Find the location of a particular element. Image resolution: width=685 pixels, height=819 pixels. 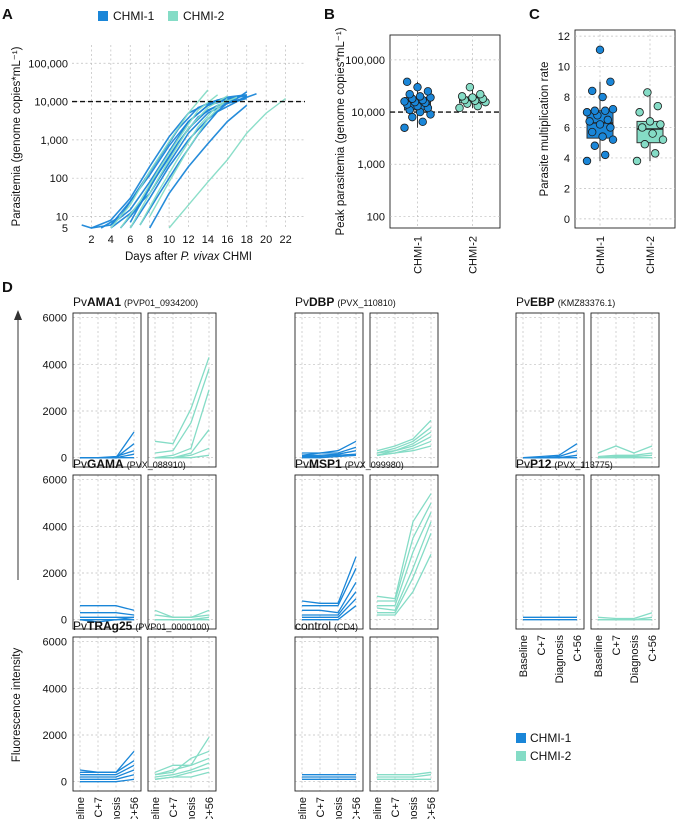

antigen-title: PvGAMA (PVX_088910) is located at coordinates (129, 464).